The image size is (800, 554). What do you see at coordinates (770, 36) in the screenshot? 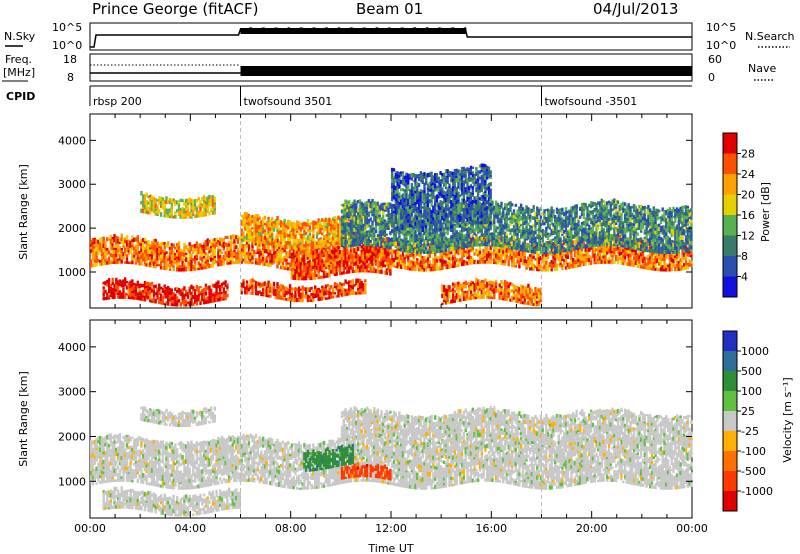
I see `nsearch-label: N.Search` at bounding box center [770, 36].